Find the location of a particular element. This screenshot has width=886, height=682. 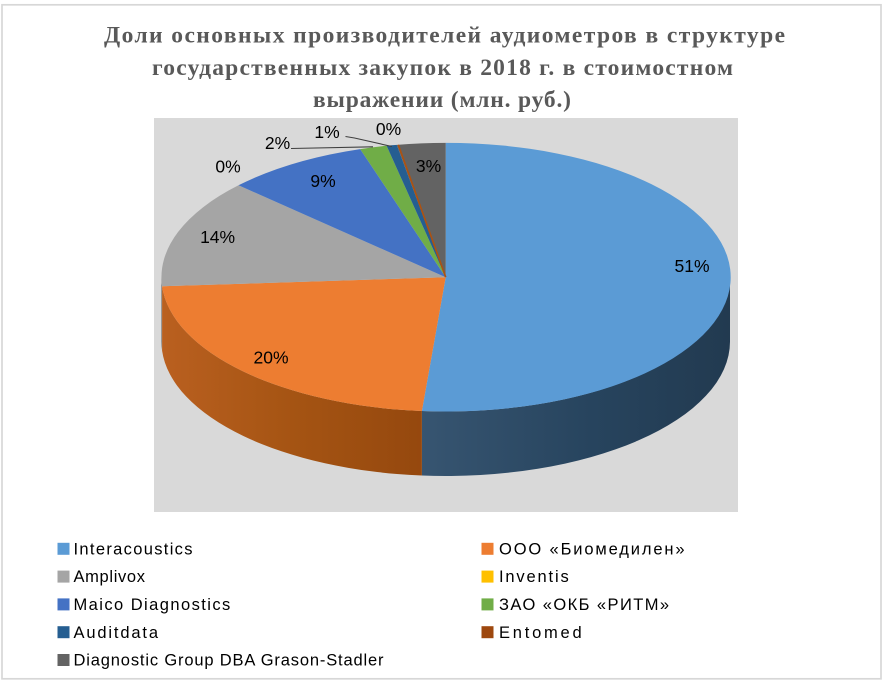

svg-text: ООО «Биомедилен» is located at coordinates (592, 549).